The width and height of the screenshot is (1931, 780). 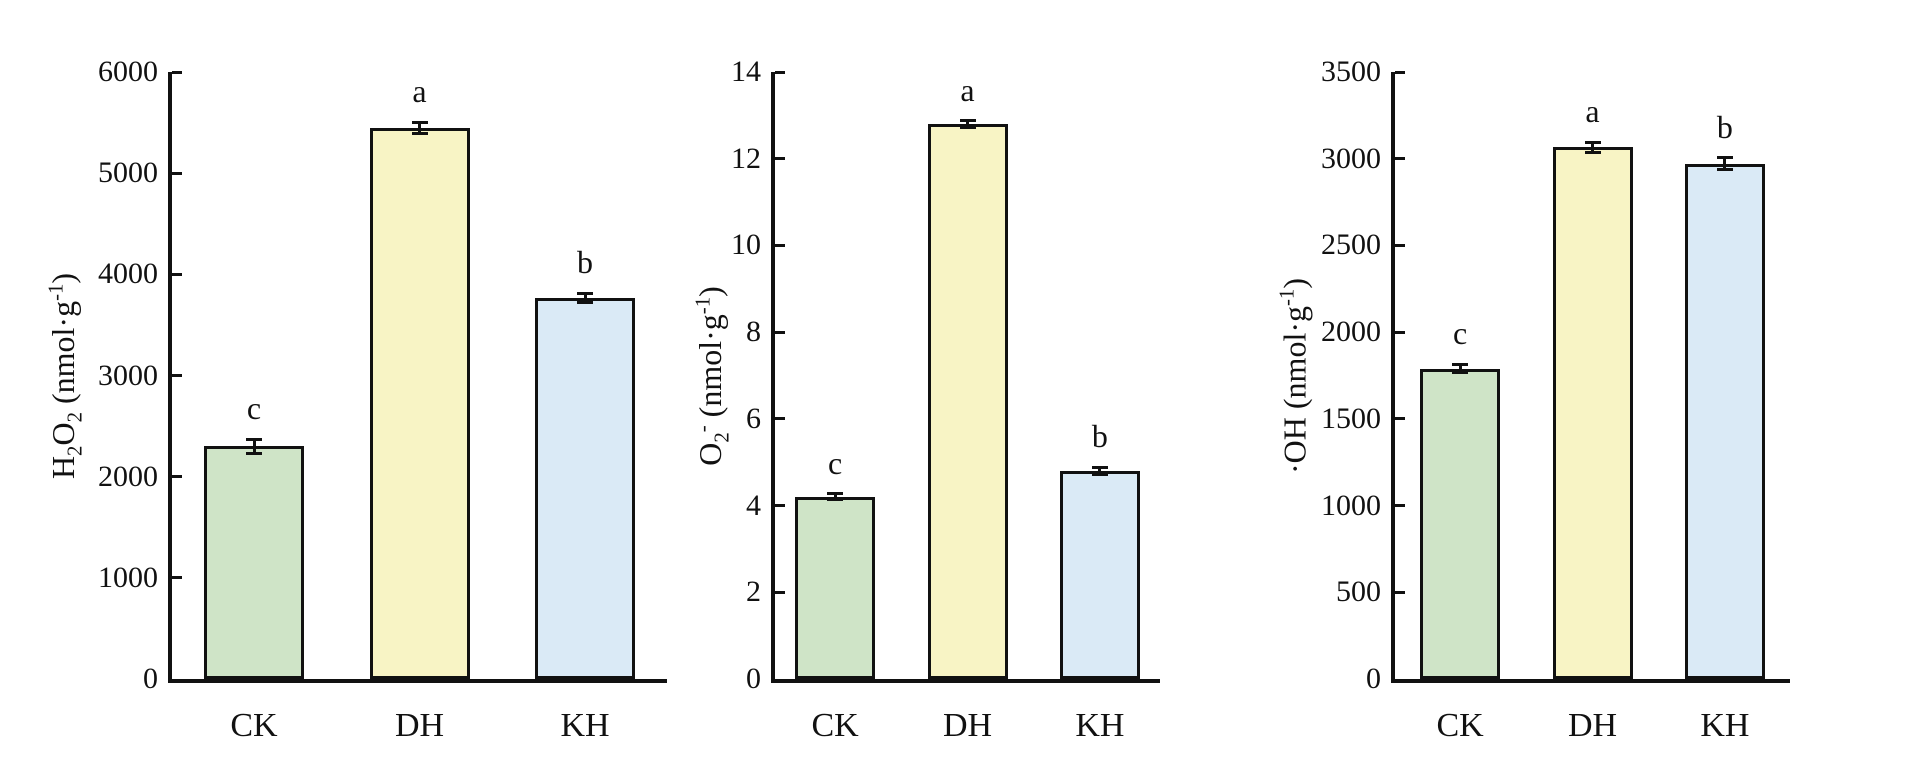 What do you see at coordinates (1351, 245) in the screenshot?
I see `y-tick-label-2500: 2500` at bounding box center [1351, 245].